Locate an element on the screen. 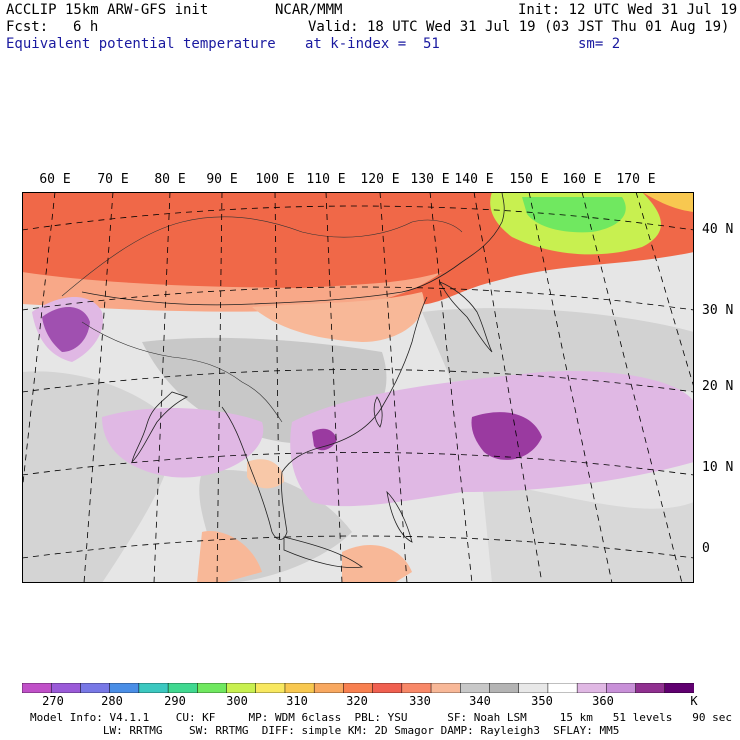 The image size is (740, 740). org-label: NCAR/MMM is located at coordinates (309, 10).